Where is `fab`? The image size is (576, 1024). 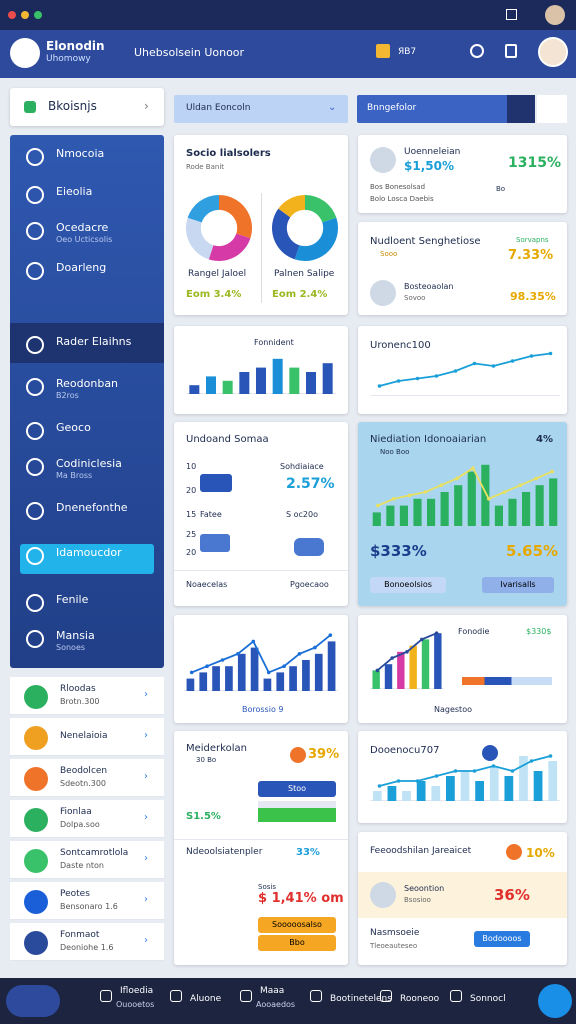 fab is located at coordinates (555, 1001).